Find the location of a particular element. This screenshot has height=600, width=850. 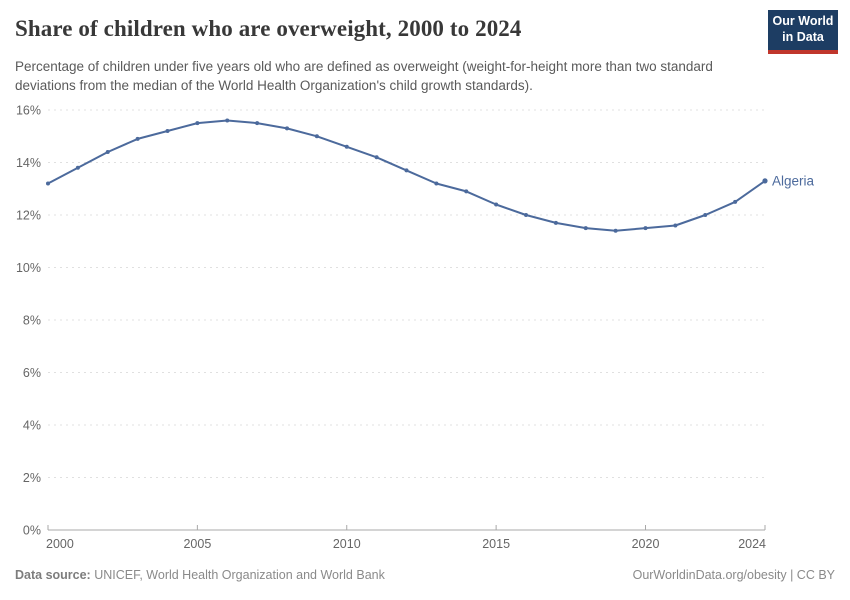

owid-logo: Our World in Data is located at coordinates (803, 32).